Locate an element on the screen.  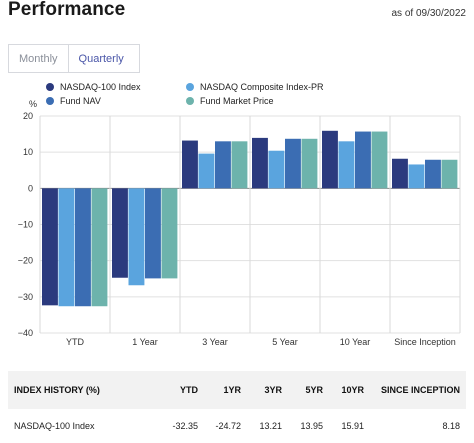
y-tick-label: −30 is located at coordinates (25, 297).